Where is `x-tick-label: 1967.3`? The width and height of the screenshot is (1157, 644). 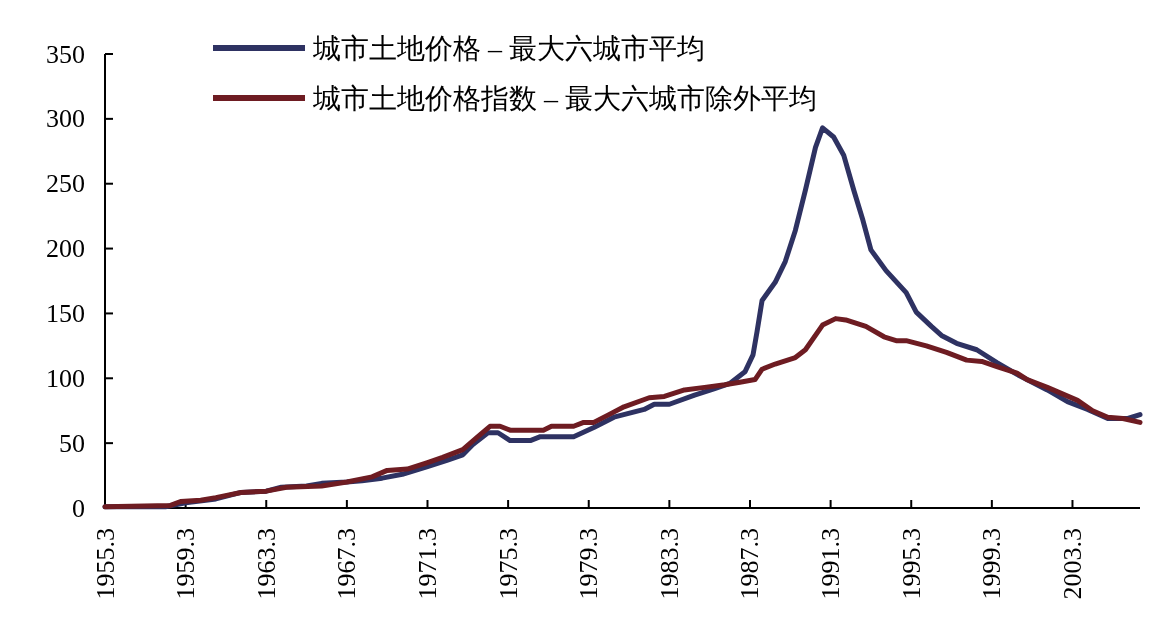 x-tick-label: 1967.3 is located at coordinates (347, 564).